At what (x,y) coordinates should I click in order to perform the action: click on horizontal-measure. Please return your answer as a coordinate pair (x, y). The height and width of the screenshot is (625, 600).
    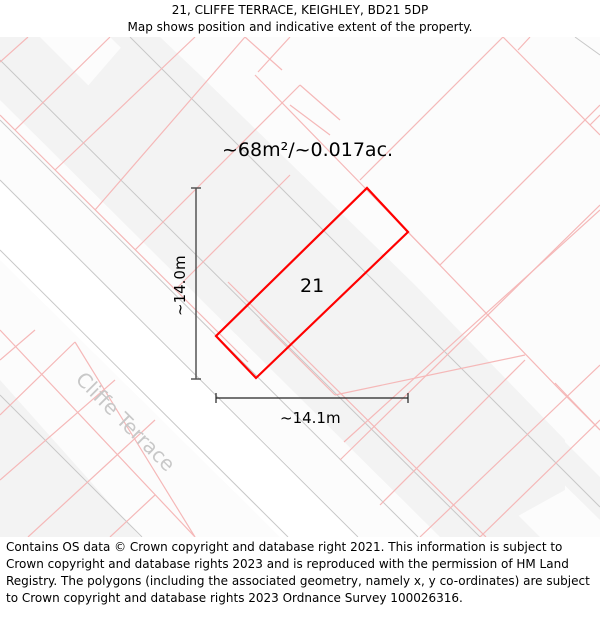
    Looking at the image, I should click on (312, 398).